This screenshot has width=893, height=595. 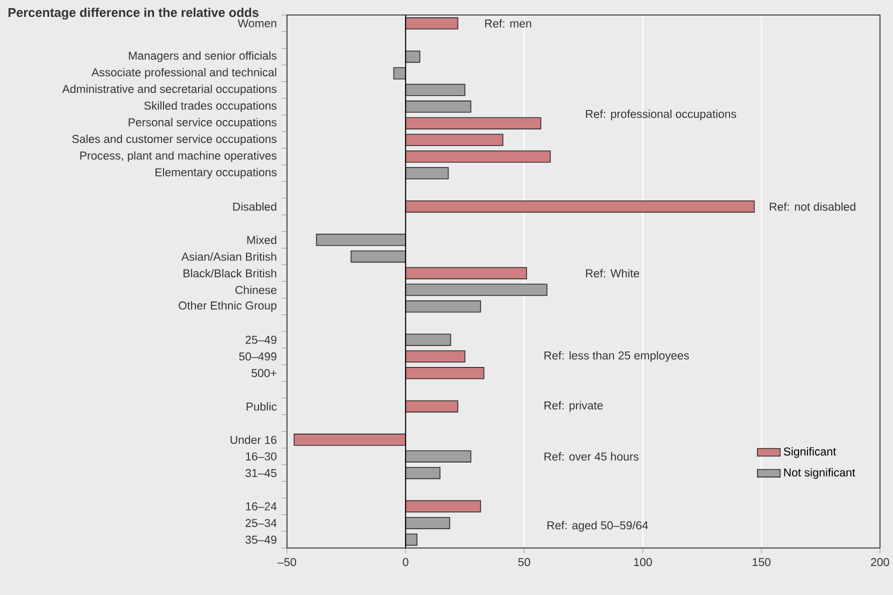 I want to click on y-tick-label: 25–49, so click(x=261, y=340).